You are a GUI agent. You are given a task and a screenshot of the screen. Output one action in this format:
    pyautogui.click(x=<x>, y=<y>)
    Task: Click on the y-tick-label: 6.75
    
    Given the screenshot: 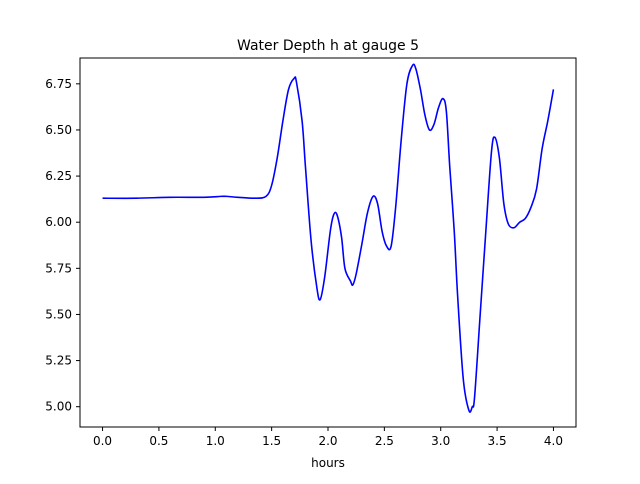 What is the action you would take?
    pyautogui.click(x=58, y=84)
    